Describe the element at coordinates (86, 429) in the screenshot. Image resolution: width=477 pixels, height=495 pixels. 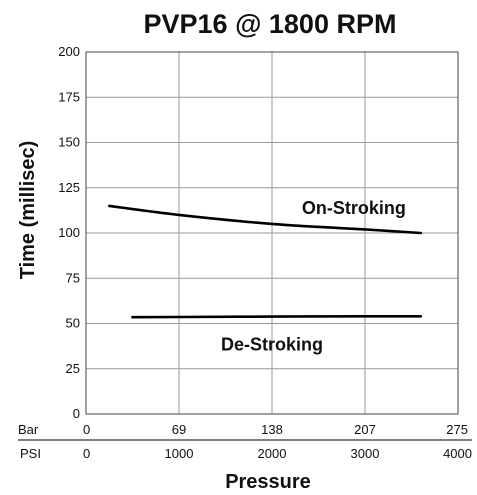
I see `x-tick-label-bar: 0` at that location.